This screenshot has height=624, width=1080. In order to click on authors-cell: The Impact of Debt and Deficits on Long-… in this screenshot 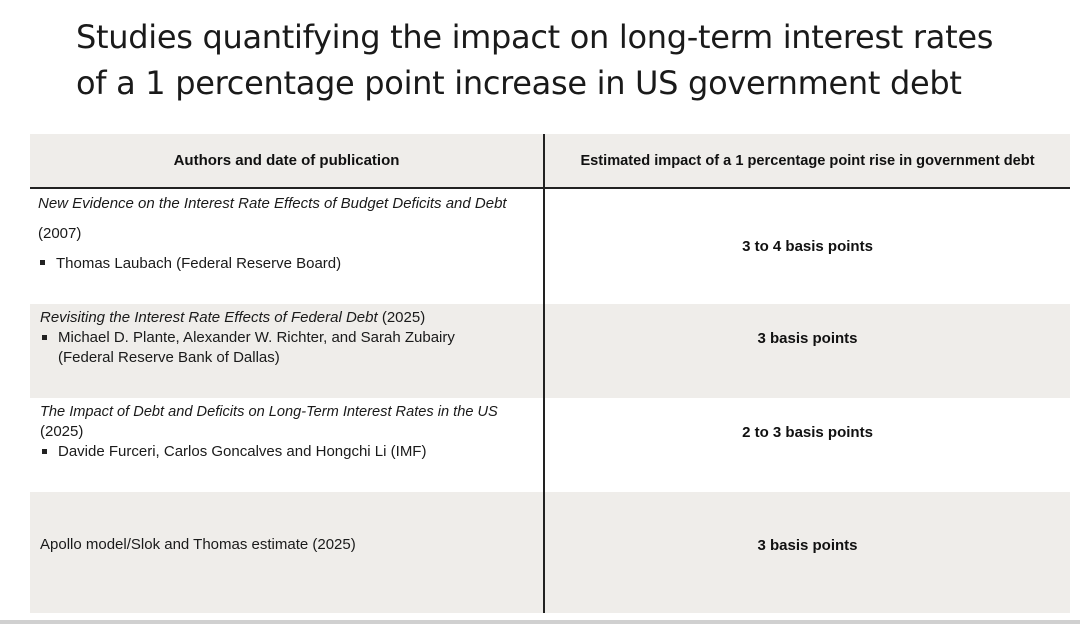, I will do `click(290, 432)`.